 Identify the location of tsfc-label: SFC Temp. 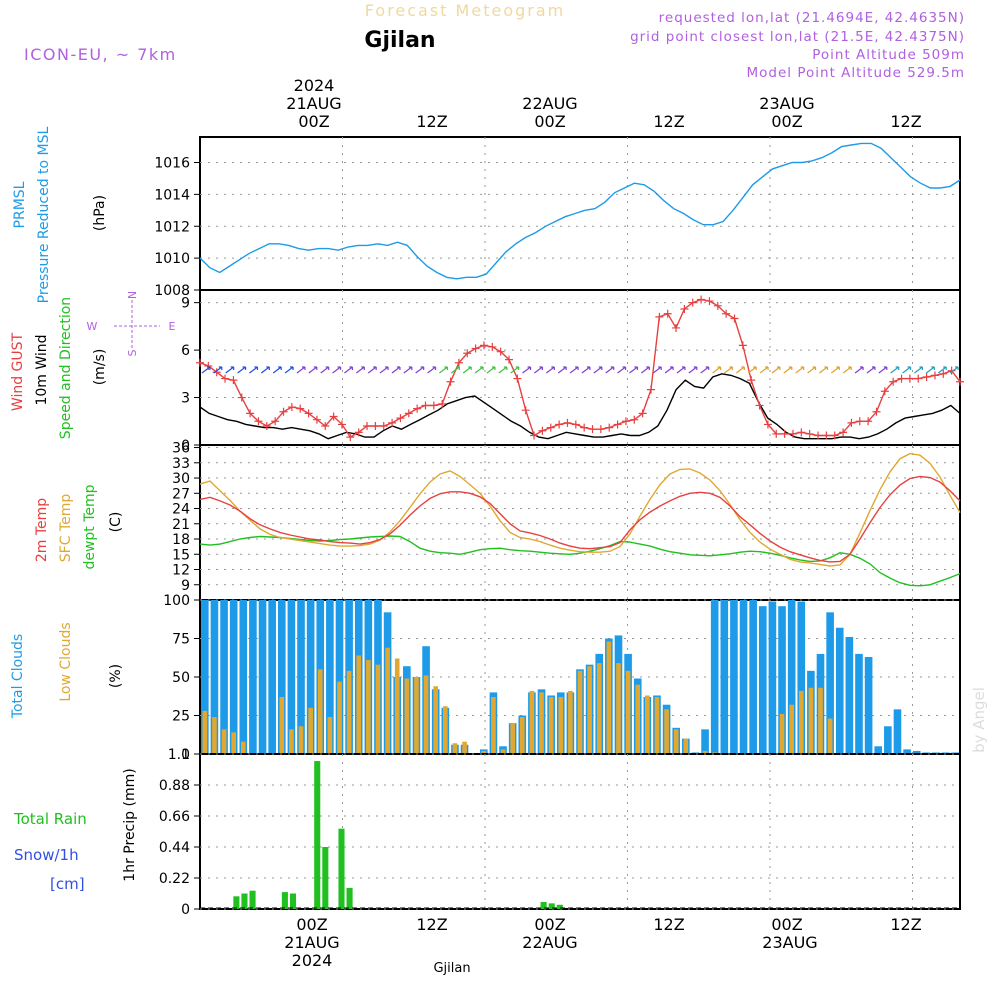
(66, 528).